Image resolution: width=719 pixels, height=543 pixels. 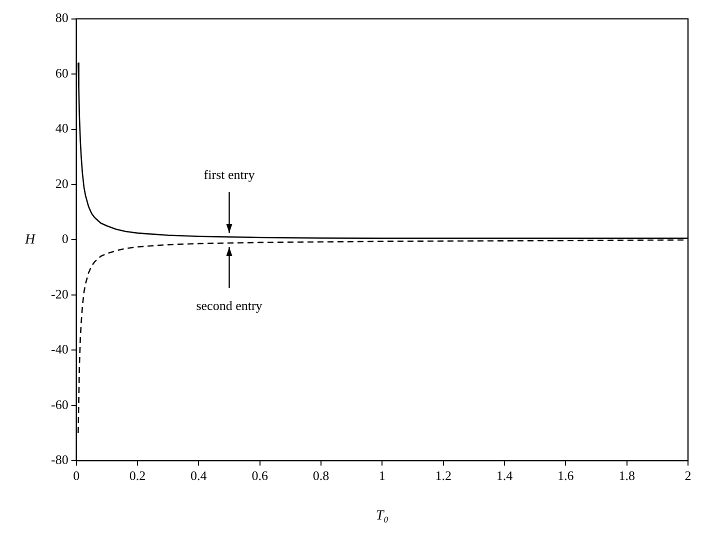 I want to click on y-axis-title: H, so click(x=30, y=240).